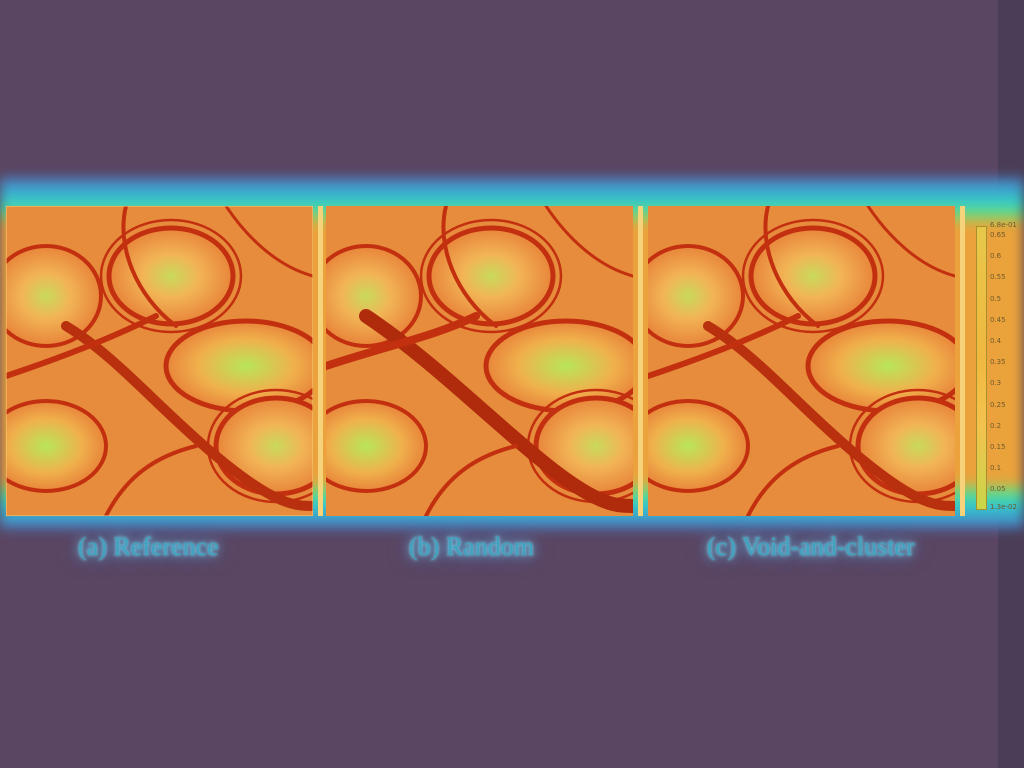 This screenshot has height=768, width=1024. What do you see at coordinates (998, 277) in the screenshot?
I see `colorbar-tick-label: 0.55` at bounding box center [998, 277].